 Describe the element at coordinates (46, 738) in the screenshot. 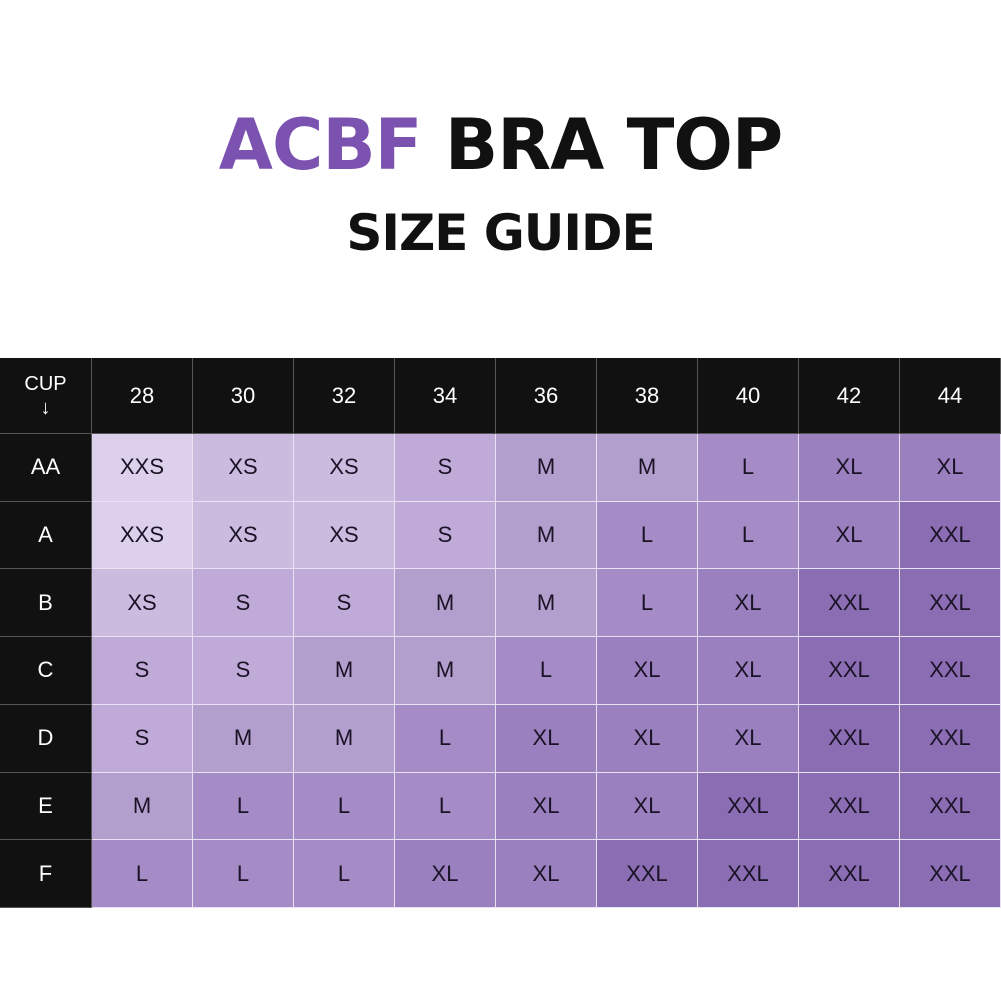

I see `cup-size-label: D` at that location.